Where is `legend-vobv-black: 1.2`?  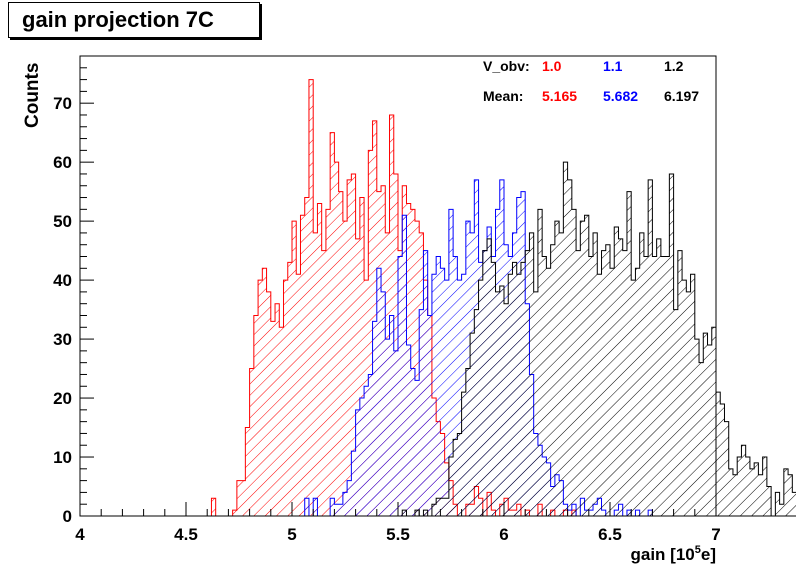 legend-vobv-black: 1.2 is located at coordinates (674, 66).